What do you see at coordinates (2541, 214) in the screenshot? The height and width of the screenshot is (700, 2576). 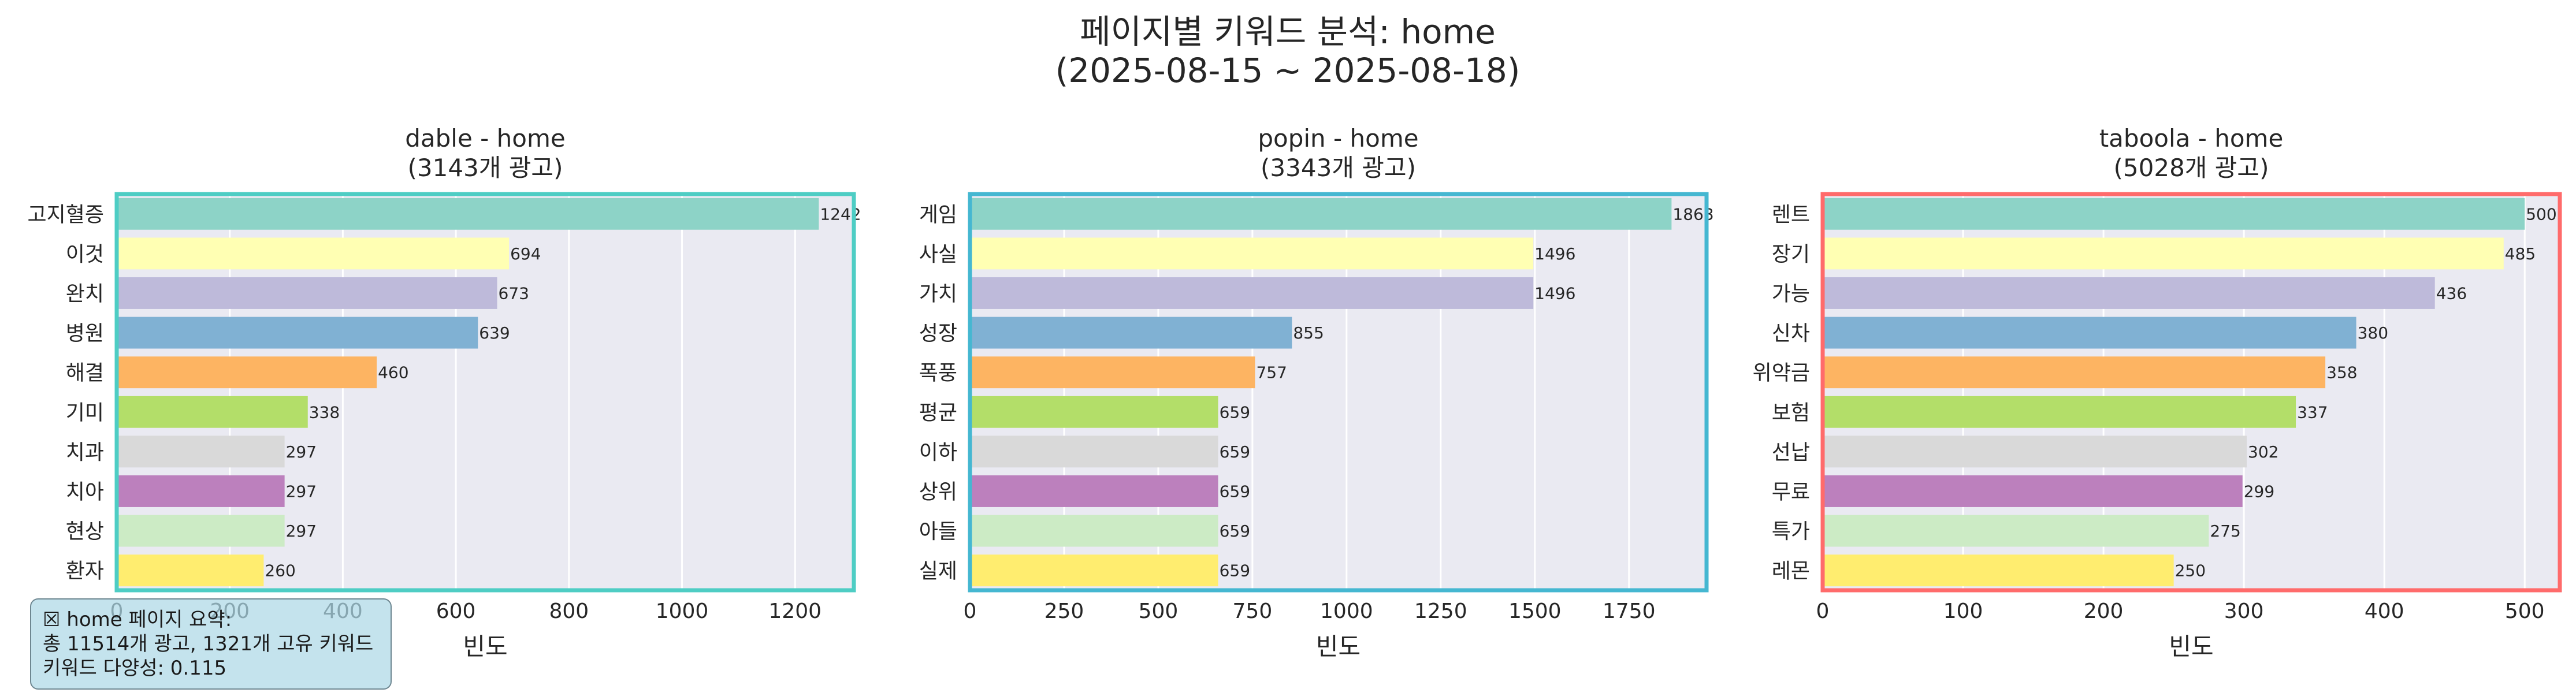 I see `data-label: 500` at bounding box center [2541, 214].